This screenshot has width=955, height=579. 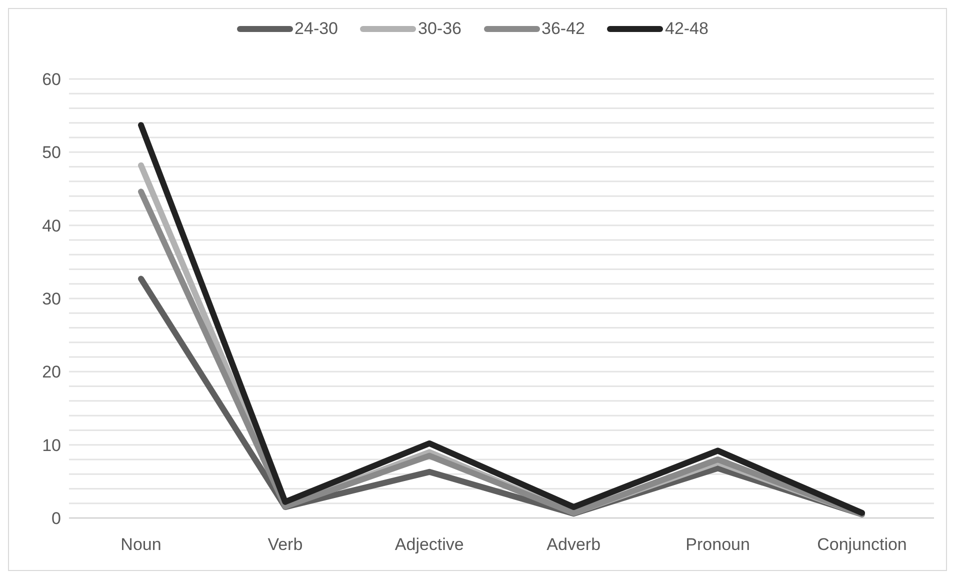 I want to click on legend-label: 24-30, so click(x=316, y=29).